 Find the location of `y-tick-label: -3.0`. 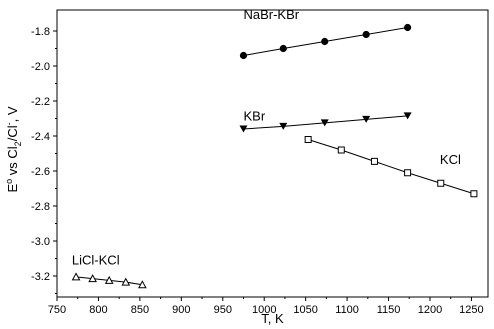

y-tick-label: -3.0 is located at coordinates (40, 242).